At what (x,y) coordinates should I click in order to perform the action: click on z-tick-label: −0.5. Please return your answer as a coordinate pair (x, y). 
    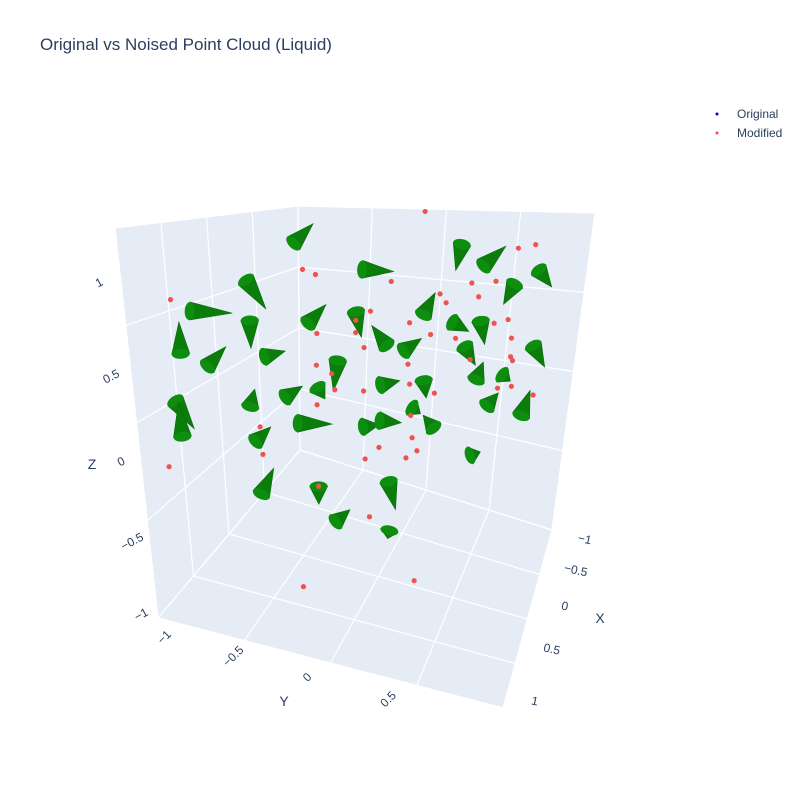
    Looking at the image, I should click on (132, 542).